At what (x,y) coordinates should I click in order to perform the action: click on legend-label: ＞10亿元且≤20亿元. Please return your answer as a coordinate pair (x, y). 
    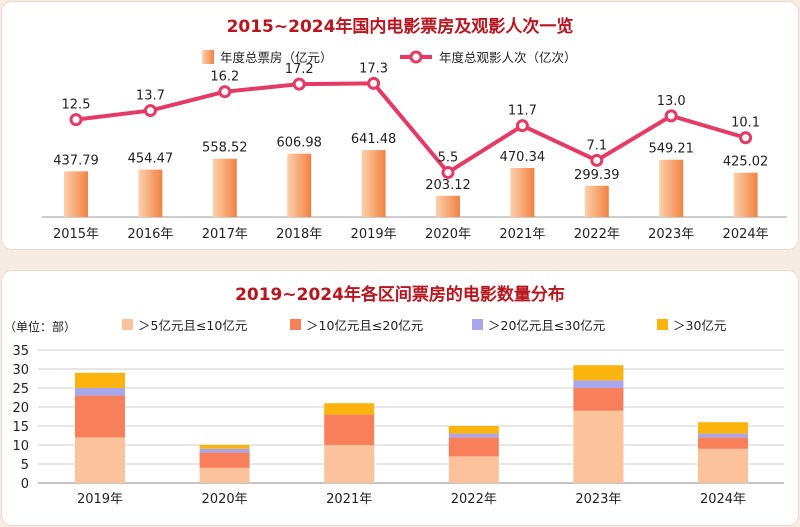
    Looking at the image, I should click on (364, 325).